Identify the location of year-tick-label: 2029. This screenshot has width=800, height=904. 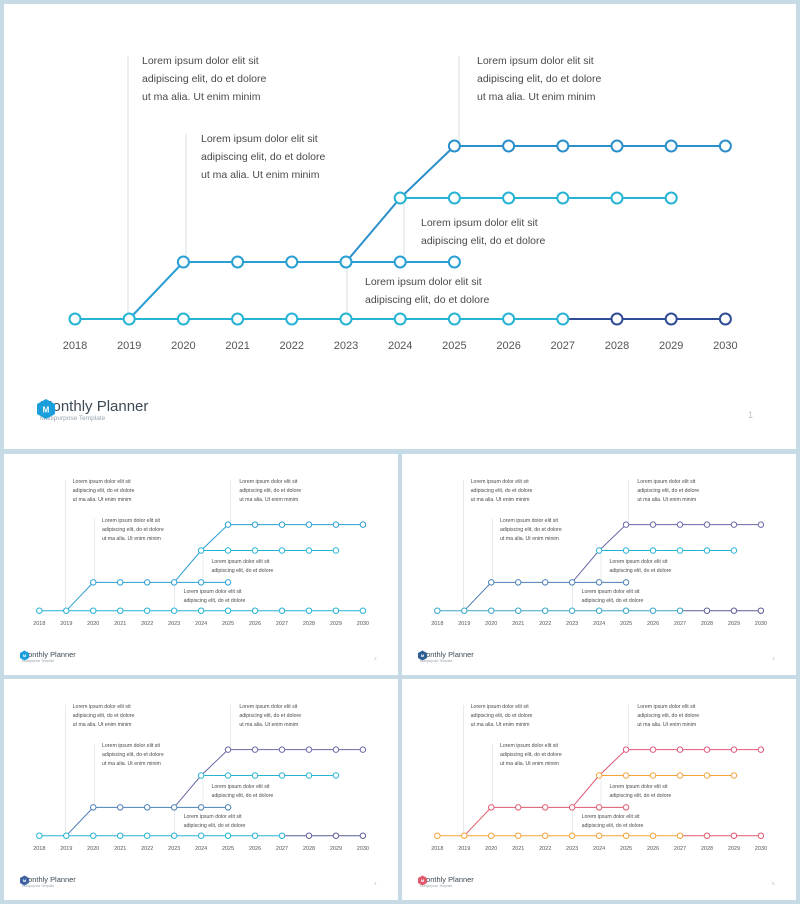
(336, 624).